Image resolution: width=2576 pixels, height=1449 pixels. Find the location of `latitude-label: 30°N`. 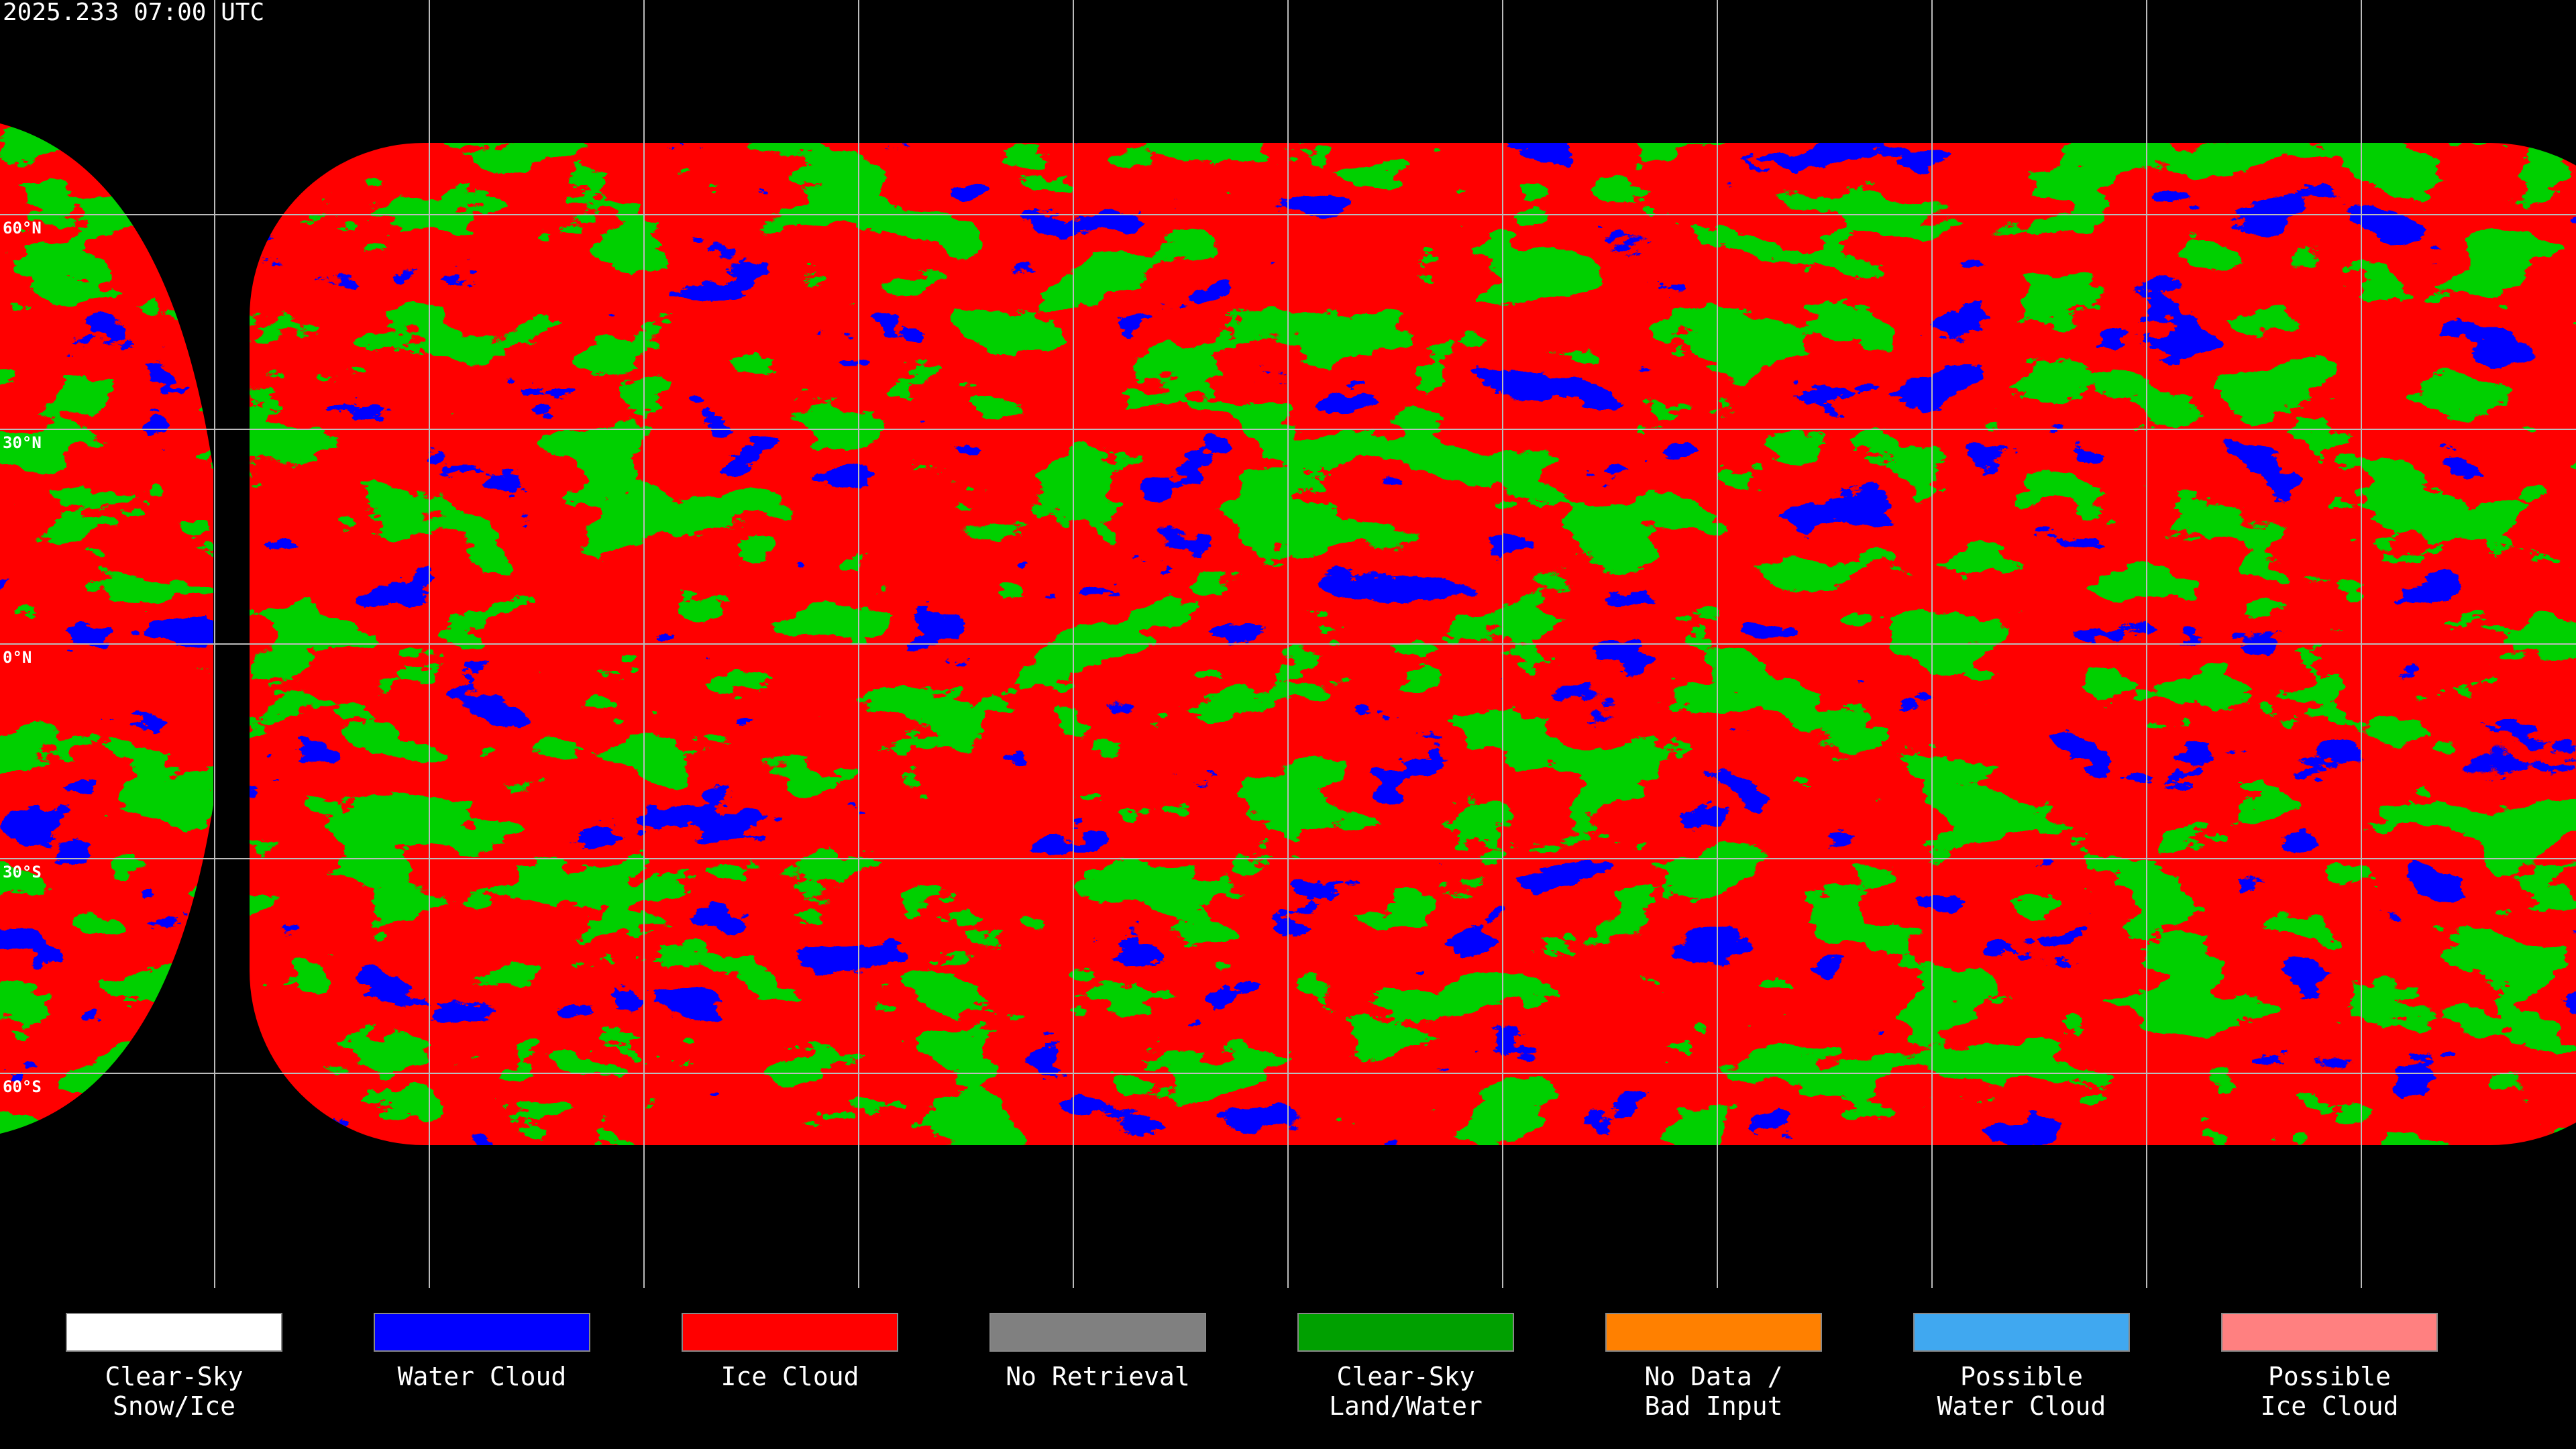

latitude-label: 30°N is located at coordinates (22, 442).